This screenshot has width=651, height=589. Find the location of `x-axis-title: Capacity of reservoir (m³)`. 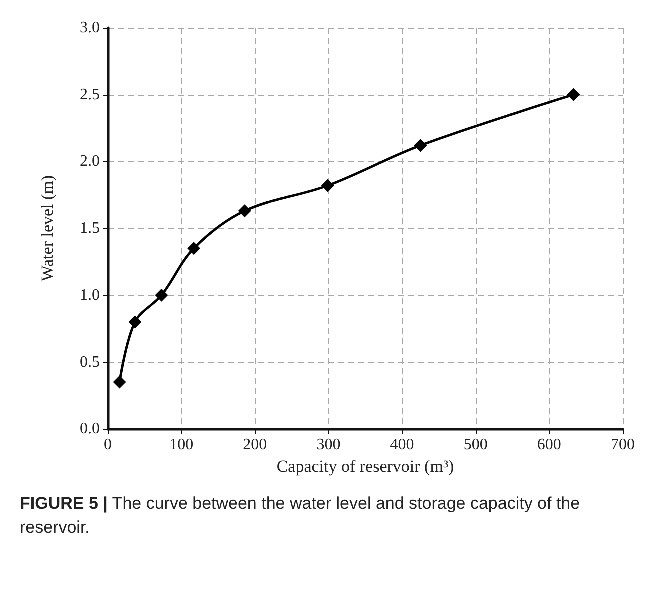

x-axis-title: Capacity of reservoir (m³) is located at coordinates (365, 466).